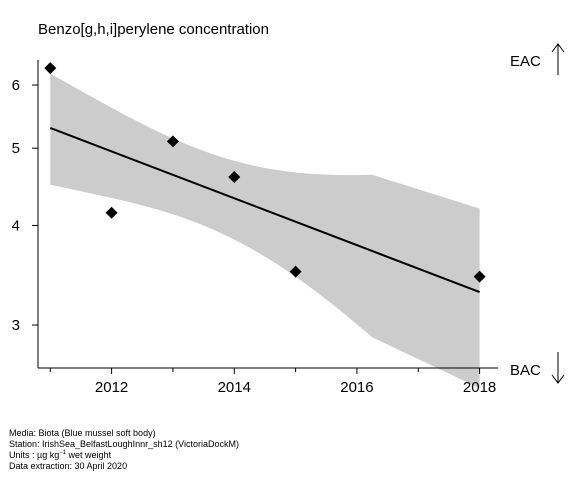 The width and height of the screenshot is (580, 480). What do you see at coordinates (63, 453) in the screenshot?
I see `footer-units-exp: −1` at bounding box center [63, 453].